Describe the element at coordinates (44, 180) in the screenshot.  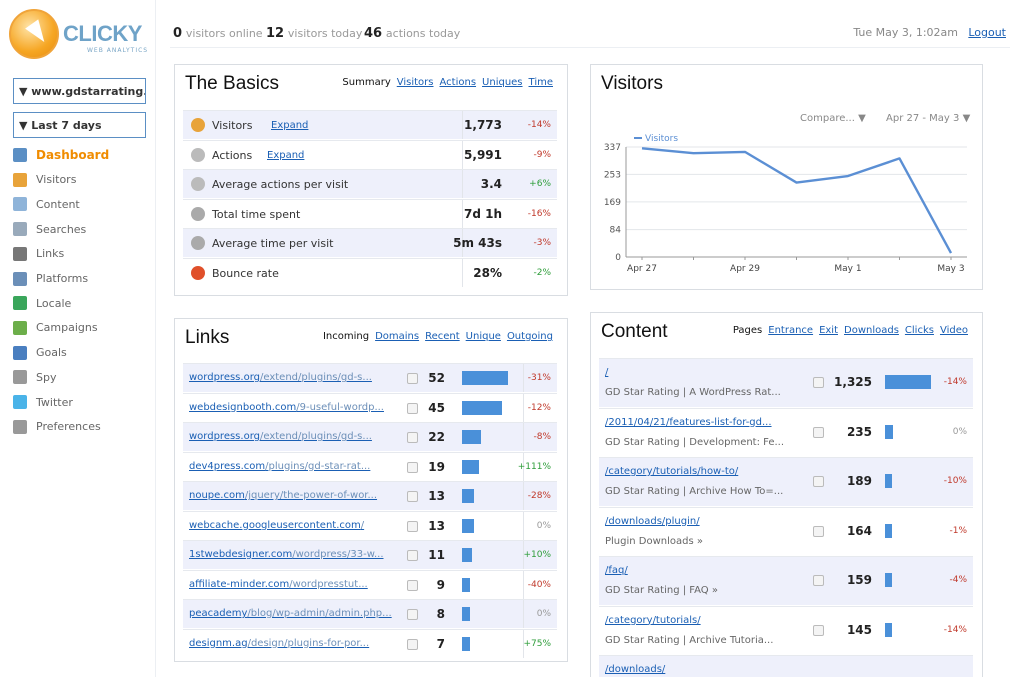
I see `nav-item-visitors: Visitors` at that location.